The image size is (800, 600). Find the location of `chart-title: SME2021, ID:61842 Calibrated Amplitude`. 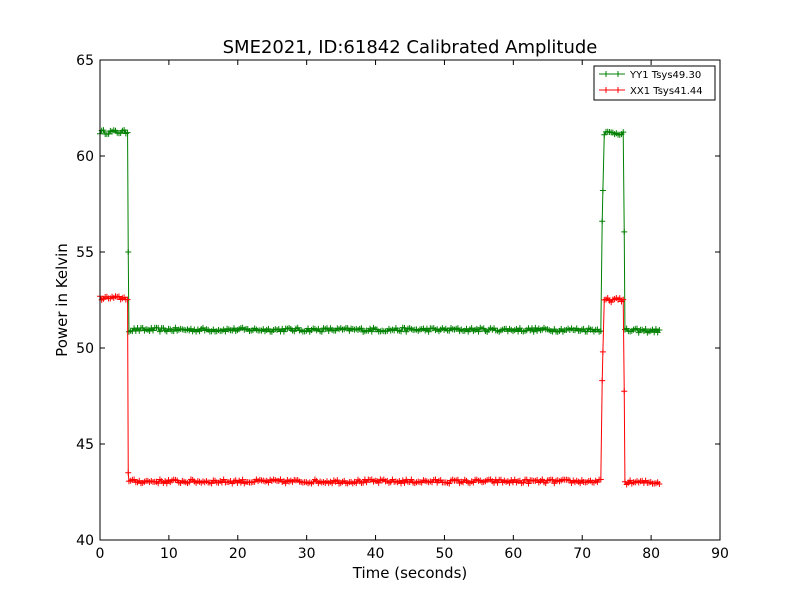

chart-title: SME2021, ID:61842 Calibrated Amplitude is located at coordinates (410, 47).